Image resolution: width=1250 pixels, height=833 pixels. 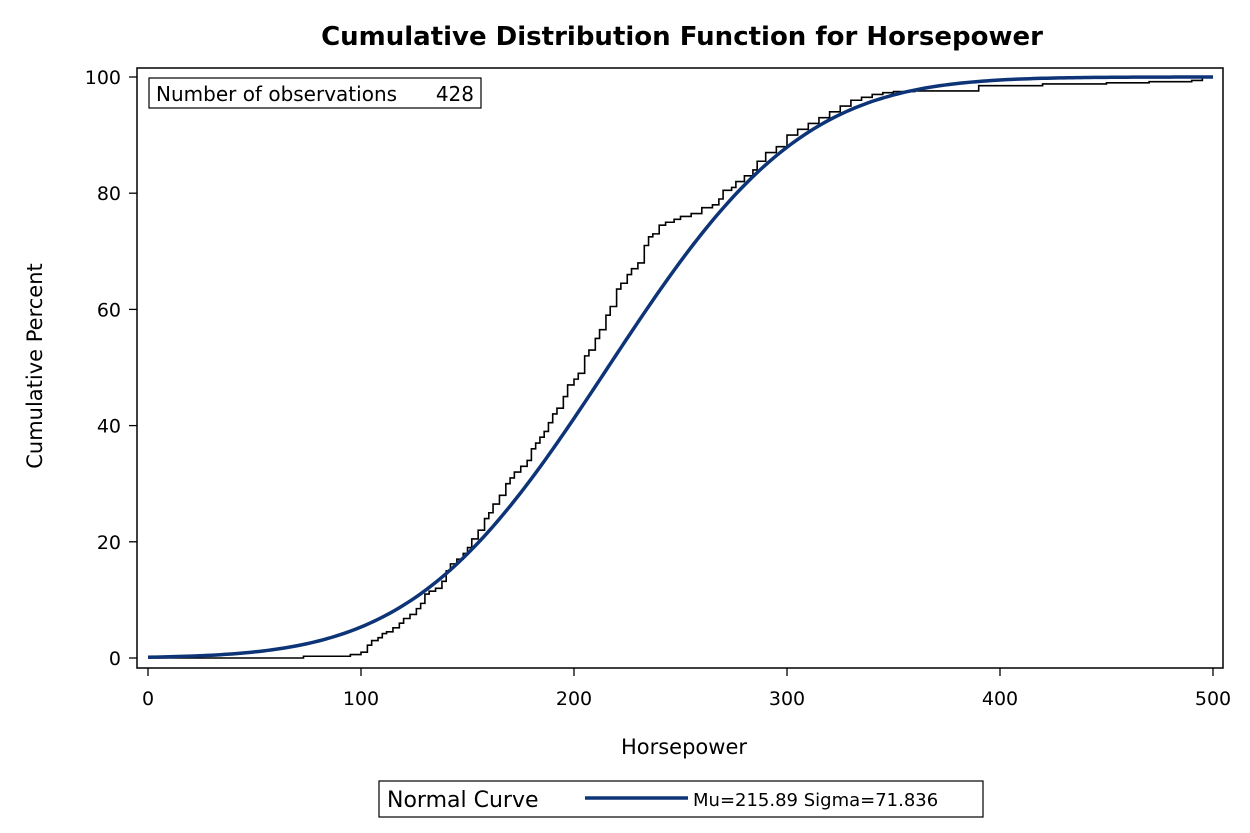 What do you see at coordinates (109, 427) in the screenshot?
I see `y-tick-label: 40` at bounding box center [109, 427].